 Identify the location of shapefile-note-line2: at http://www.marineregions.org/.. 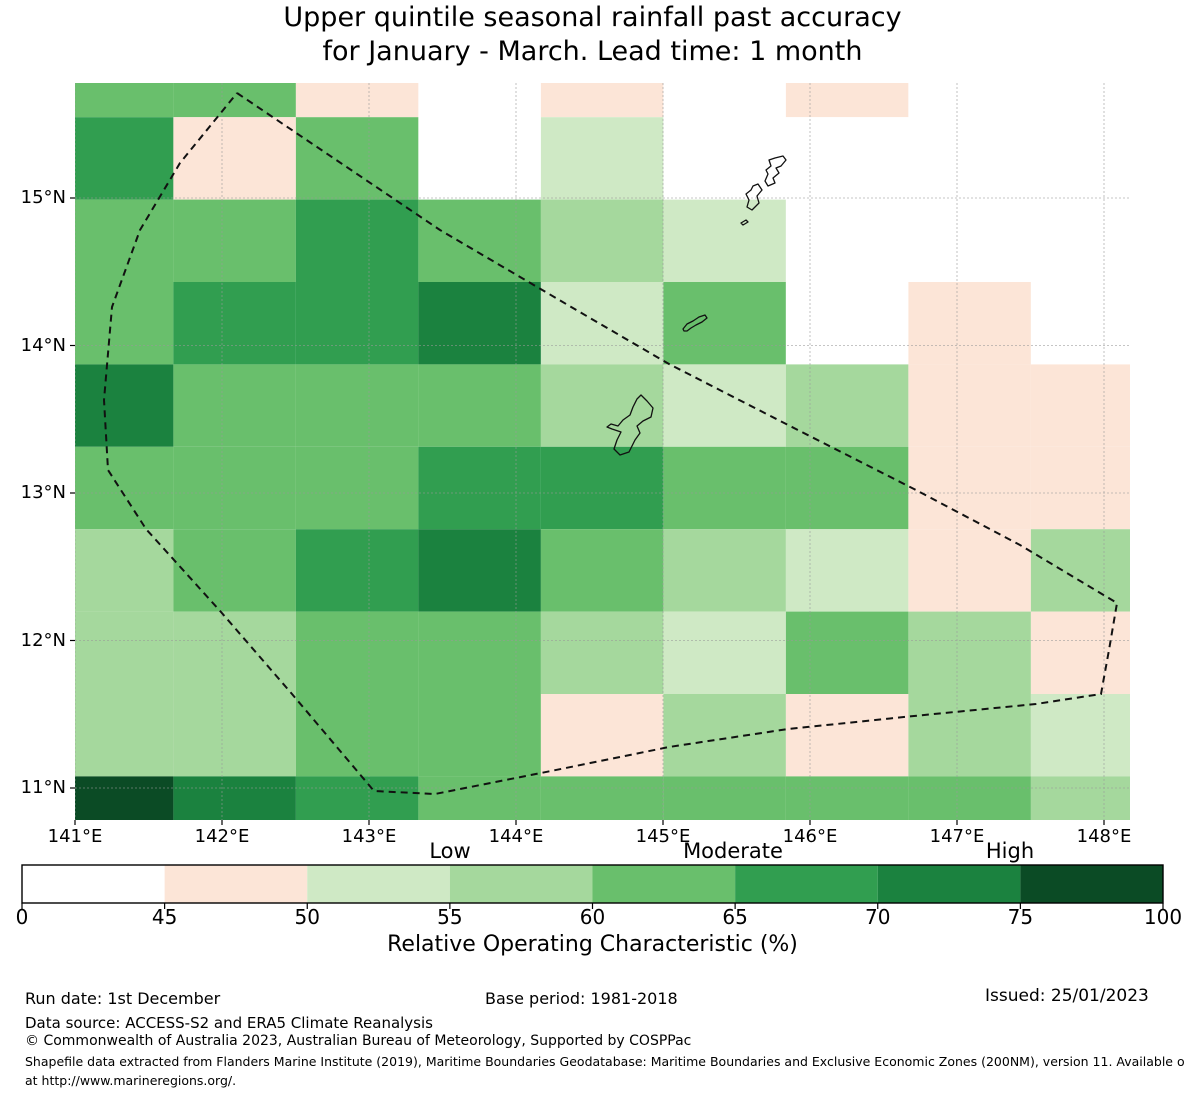
(131, 1080).